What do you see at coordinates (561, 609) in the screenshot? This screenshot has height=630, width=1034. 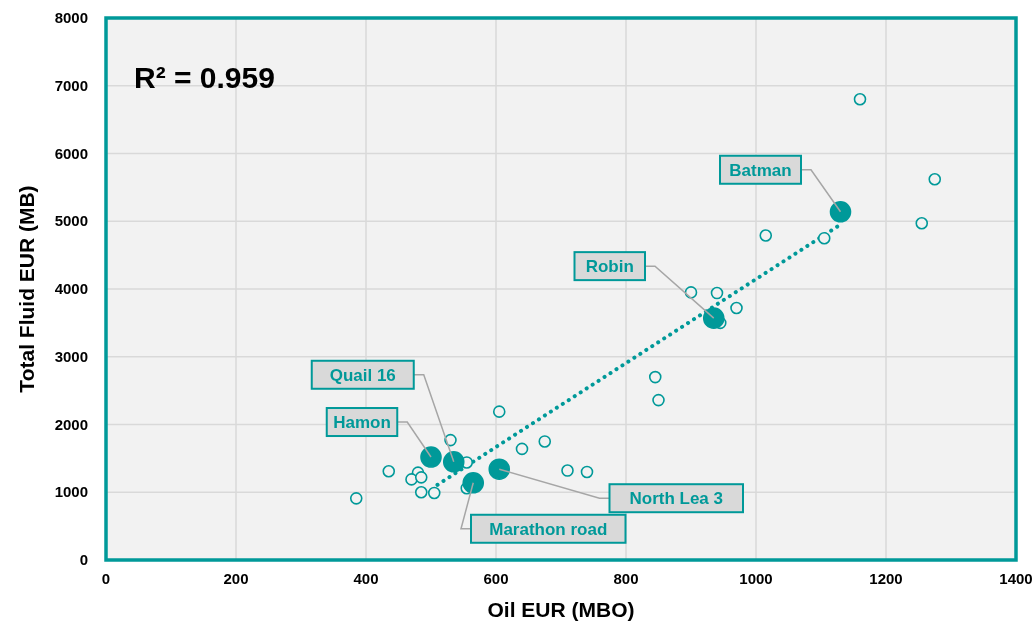 I see `x-axis-title: Oil EUR (MBO)` at bounding box center [561, 609].